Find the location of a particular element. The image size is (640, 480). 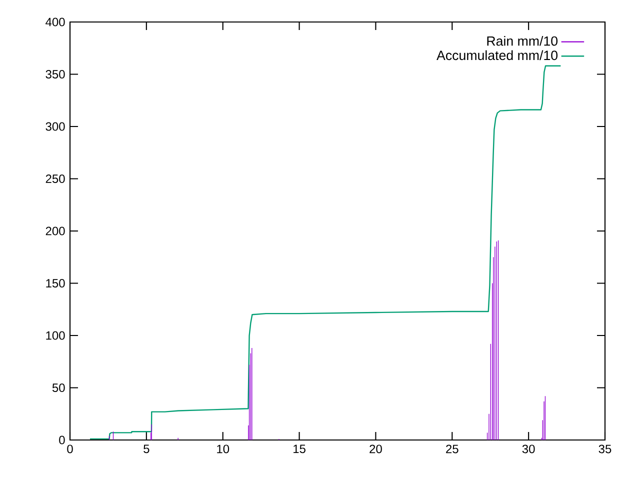

y-tick-label: 200 is located at coordinates (55, 231).